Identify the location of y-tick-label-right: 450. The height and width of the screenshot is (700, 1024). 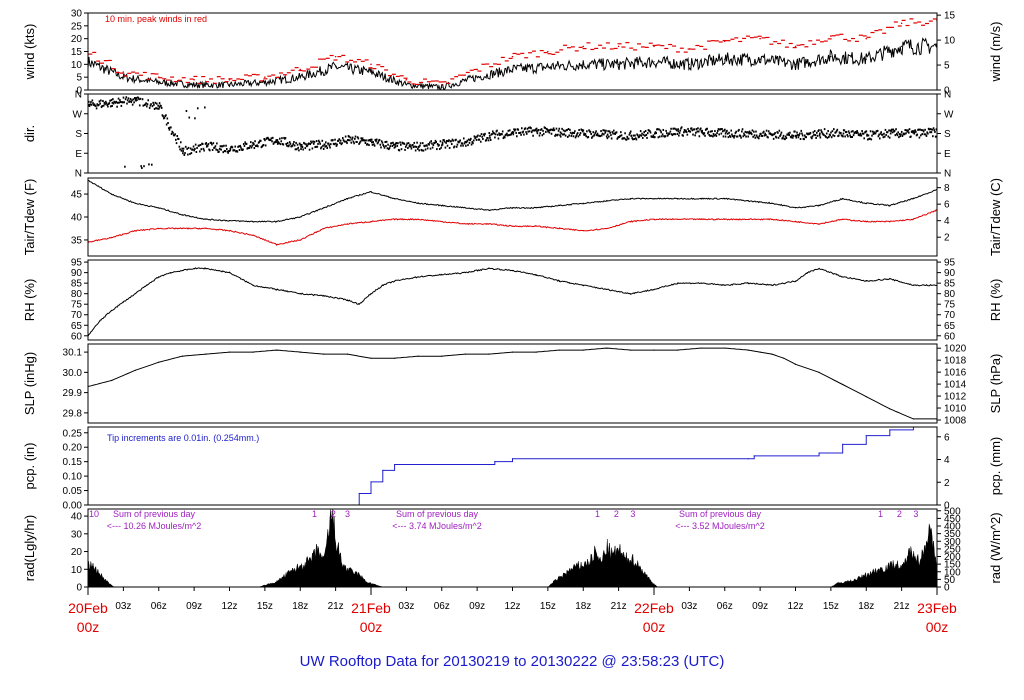
(952, 519).